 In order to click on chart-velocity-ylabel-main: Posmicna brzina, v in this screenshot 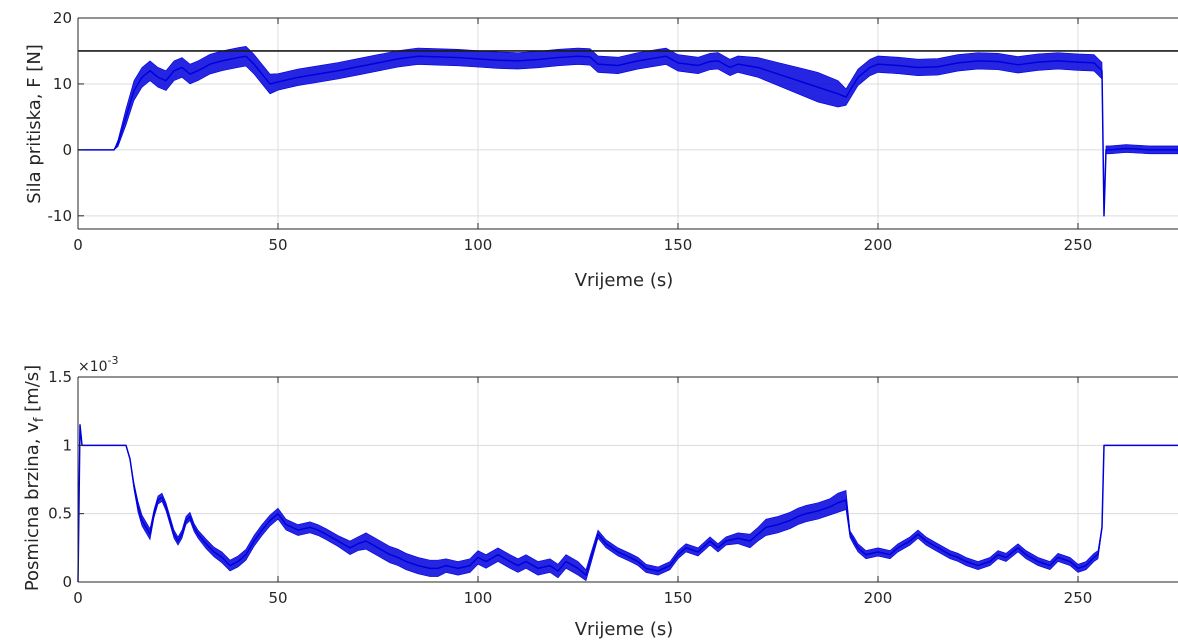, I will do `click(32, 506)`.